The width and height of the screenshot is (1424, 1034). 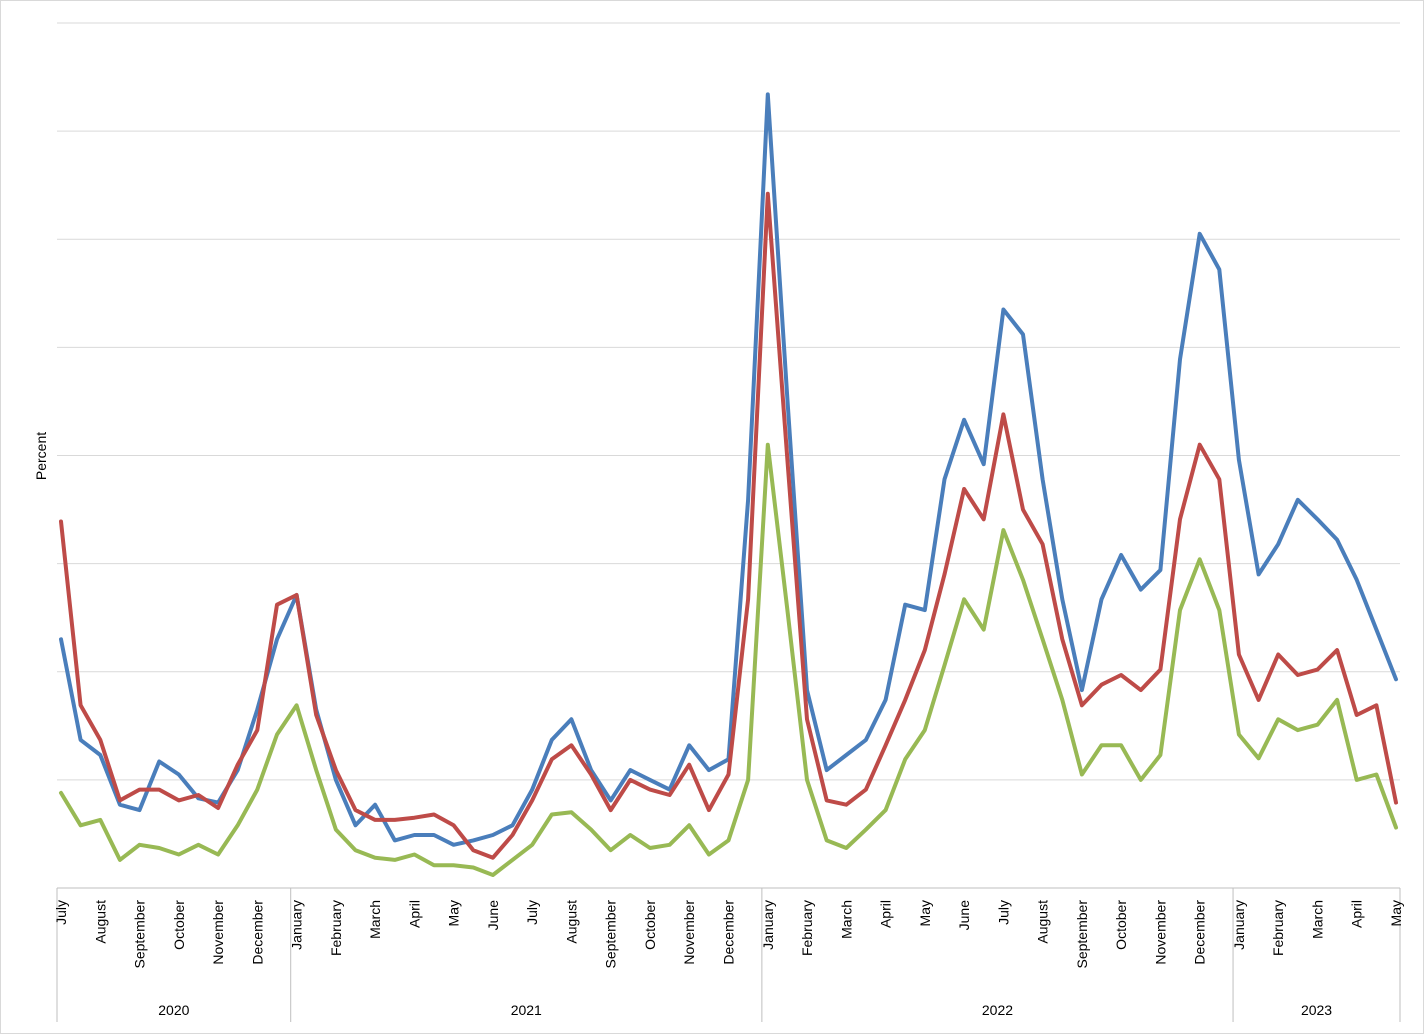 What do you see at coordinates (1316, 1010) in the screenshot?
I see `x-group-label: 2023` at bounding box center [1316, 1010].